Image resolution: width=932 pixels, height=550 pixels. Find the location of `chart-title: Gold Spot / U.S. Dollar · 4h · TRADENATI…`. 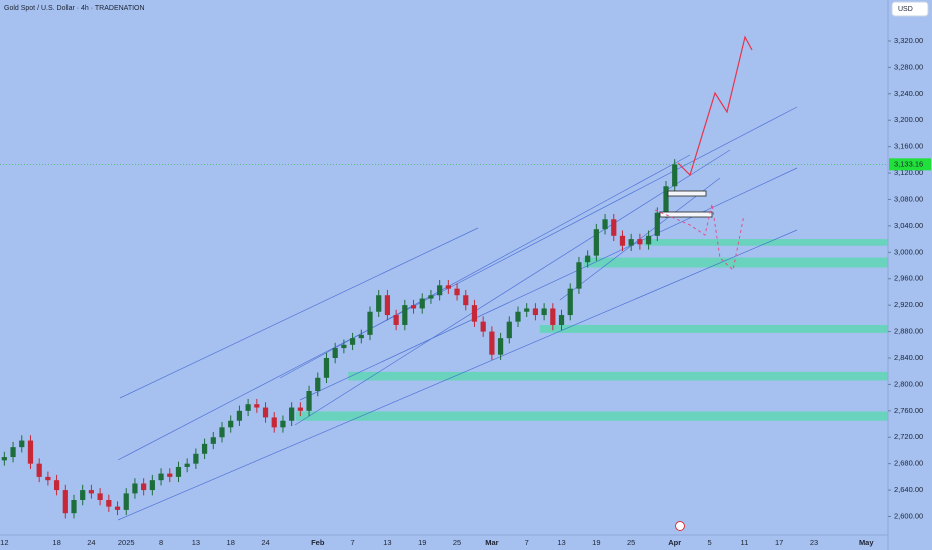

chart-title: Gold Spot / U.S. Dollar · 4h · TRADENATI… is located at coordinates (74, 8).